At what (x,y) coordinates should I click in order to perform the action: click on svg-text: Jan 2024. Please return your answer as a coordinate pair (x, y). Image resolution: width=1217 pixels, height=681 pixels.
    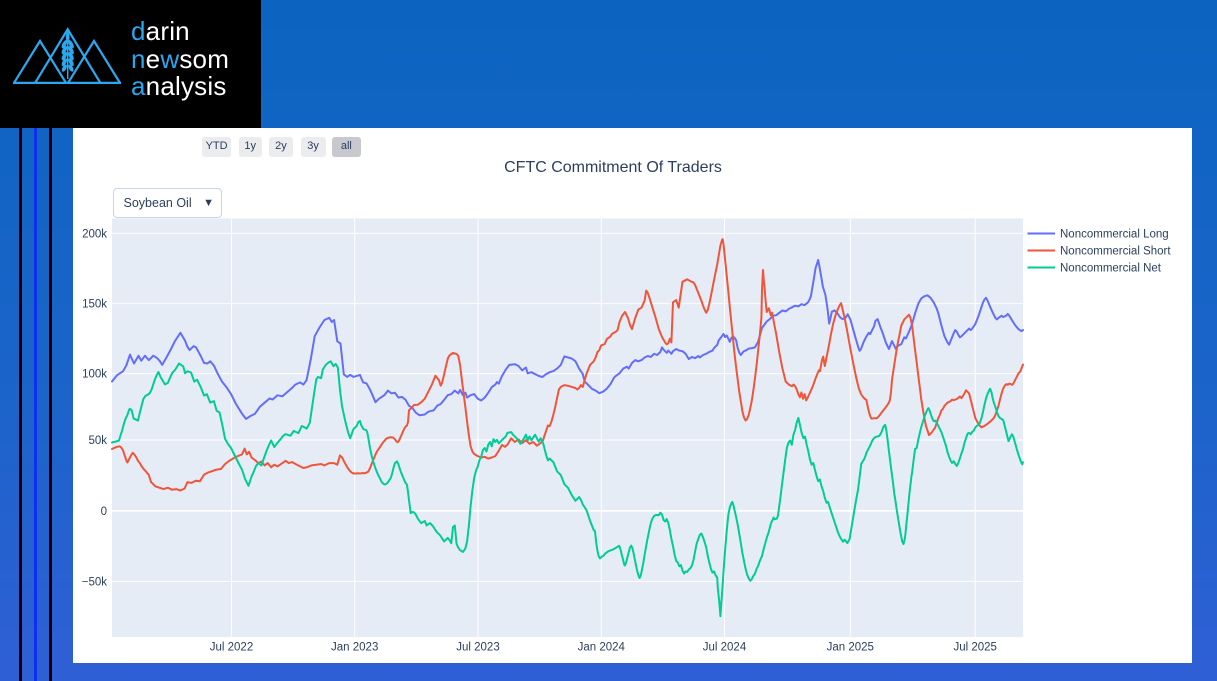
    Looking at the image, I should click on (602, 648).